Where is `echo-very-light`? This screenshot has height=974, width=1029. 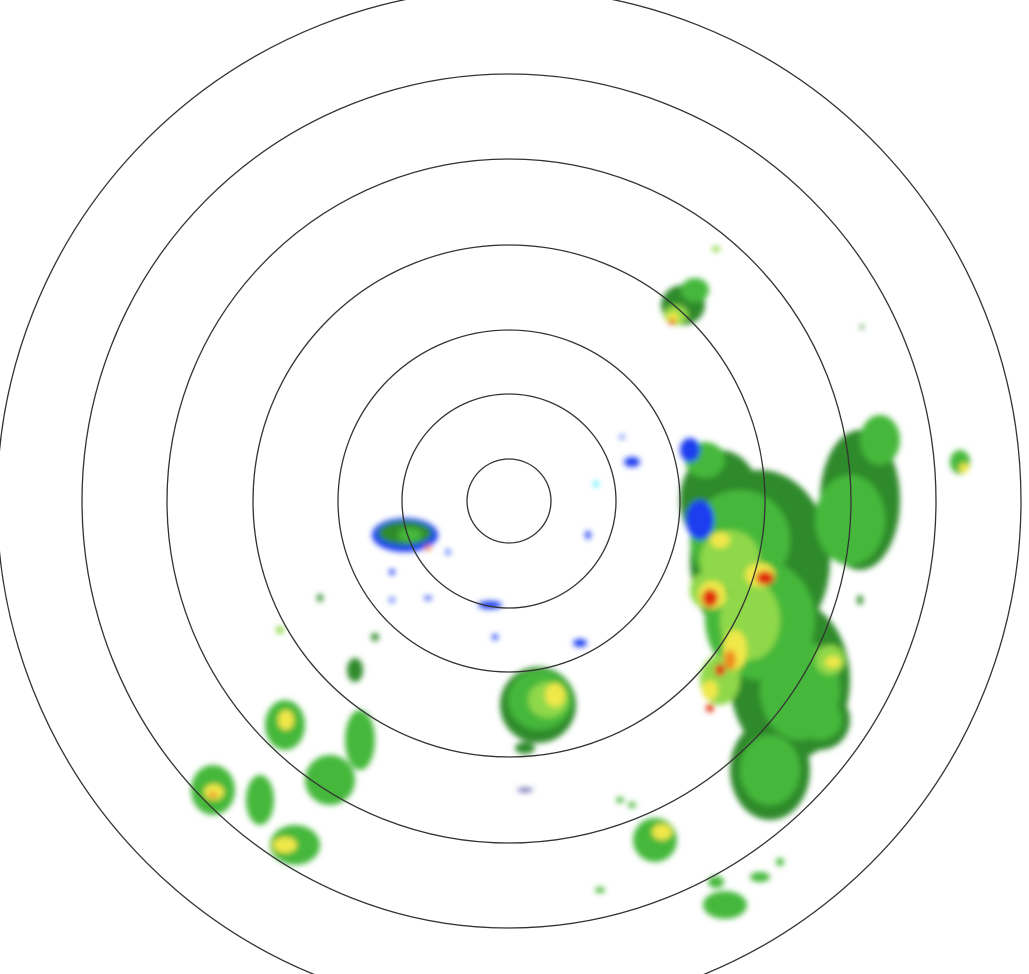 echo-very-light is located at coordinates (525, 790).